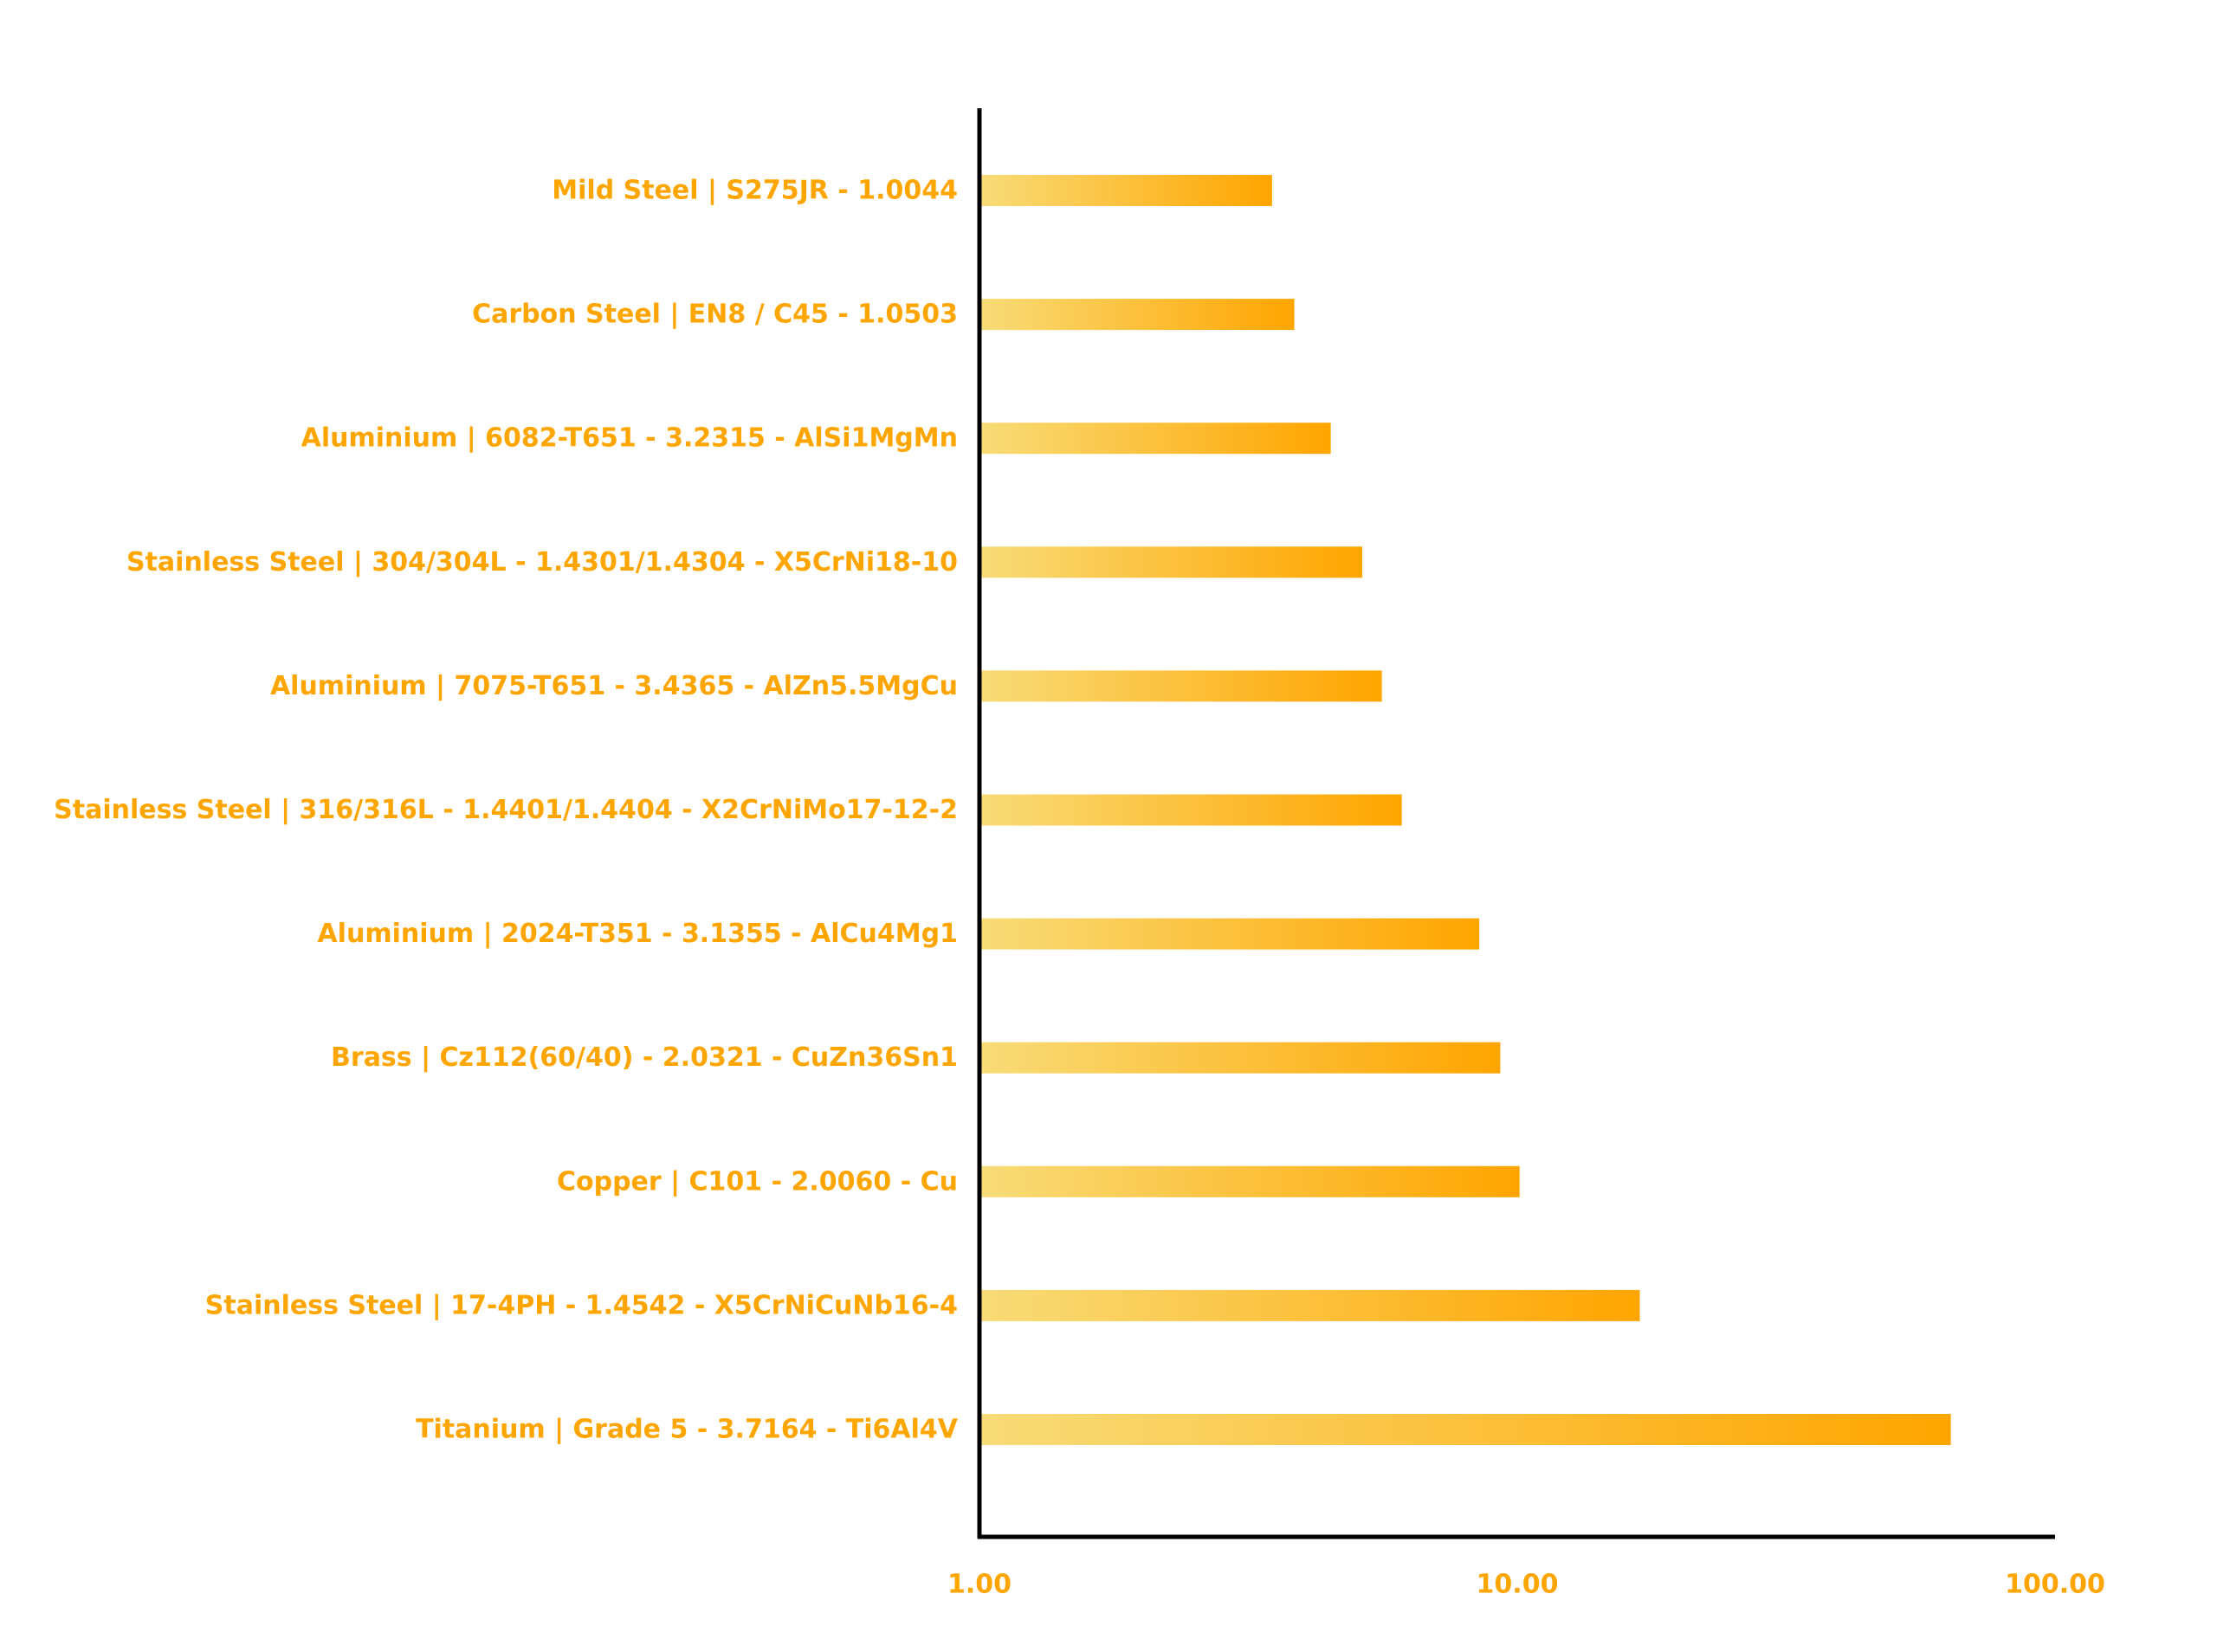  I want to click on x-tick-label-0: 1.00, so click(979, 1585).